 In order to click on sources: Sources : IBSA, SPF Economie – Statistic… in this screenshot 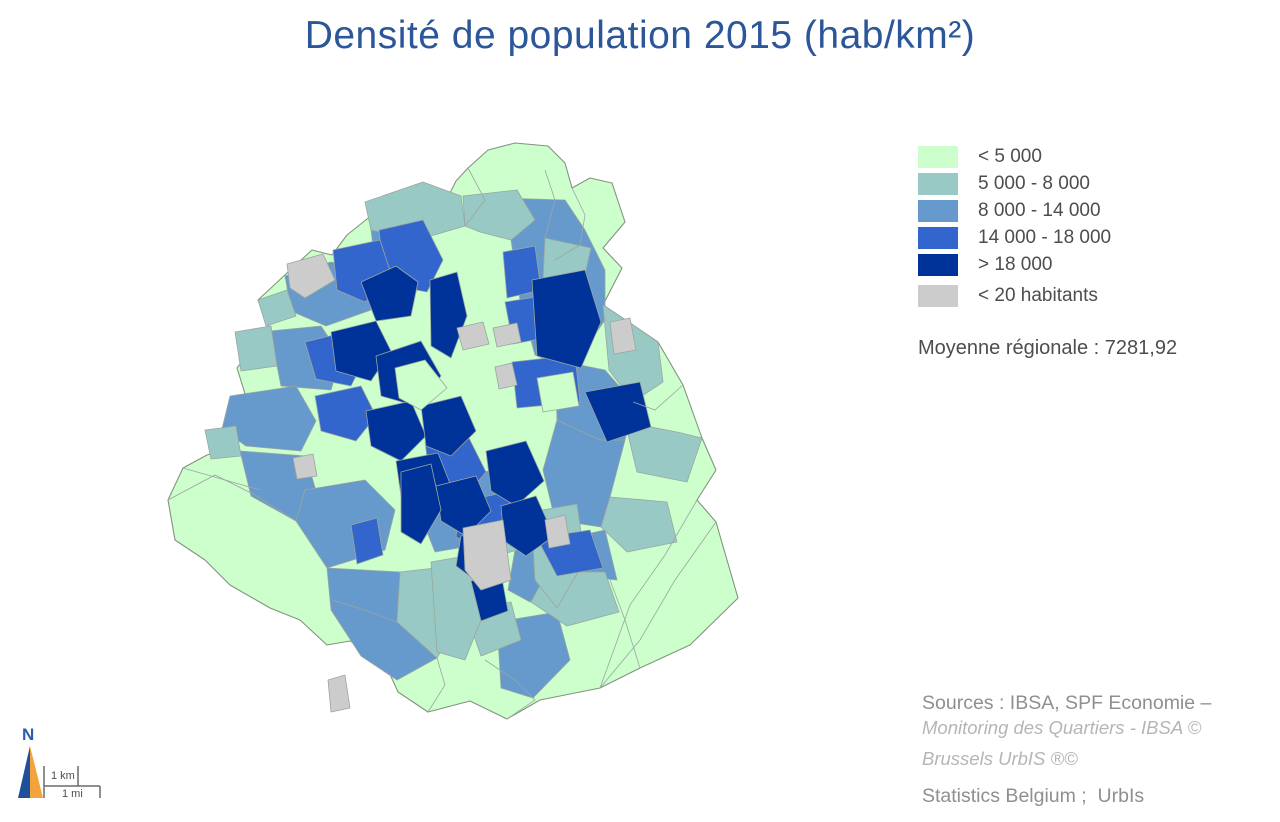, I will do `click(1066, 724)`.